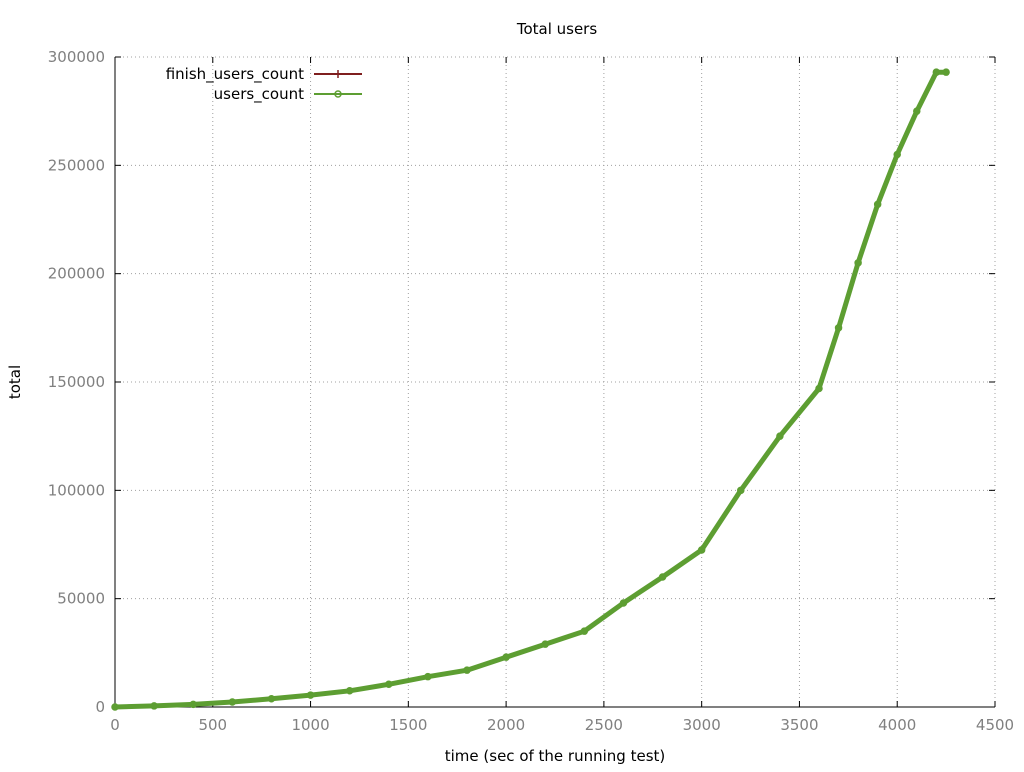 Image resolution: width=1024 pixels, height=772 pixels. What do you see at coordinates (897, 725) in the screenshot?
I see `x-tick-label: 4000` at bounding box center [897, 725].